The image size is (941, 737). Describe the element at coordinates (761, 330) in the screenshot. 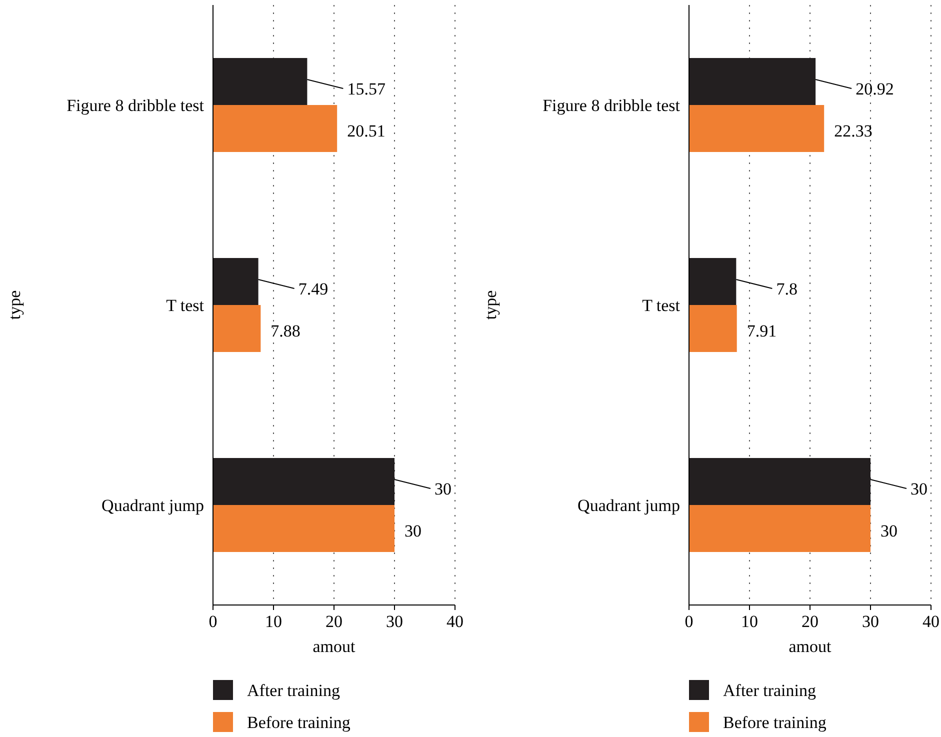

I see `data-label: 7.91` at that location.